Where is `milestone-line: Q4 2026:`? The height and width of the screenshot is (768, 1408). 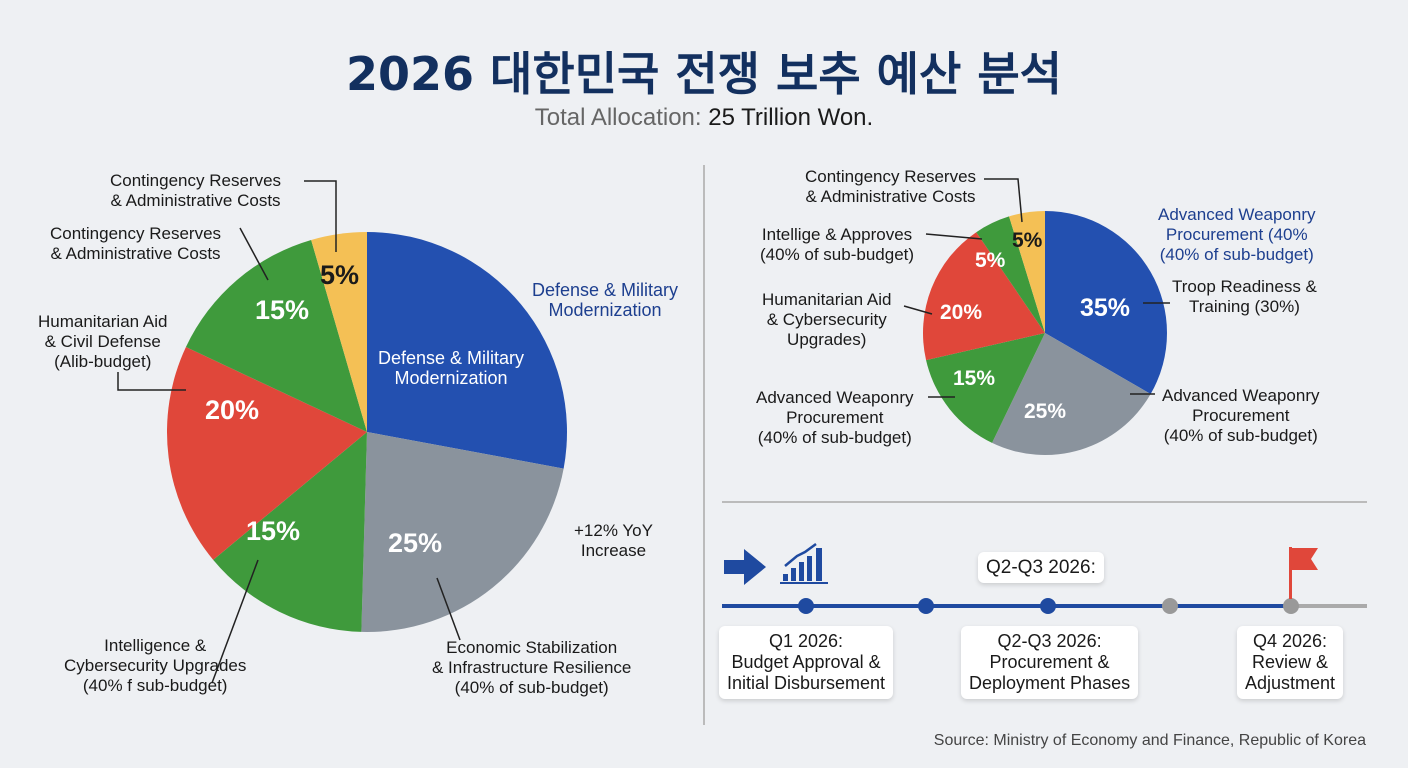 milestone-line: Q4 2026: is located at coordinates (1290, 641).